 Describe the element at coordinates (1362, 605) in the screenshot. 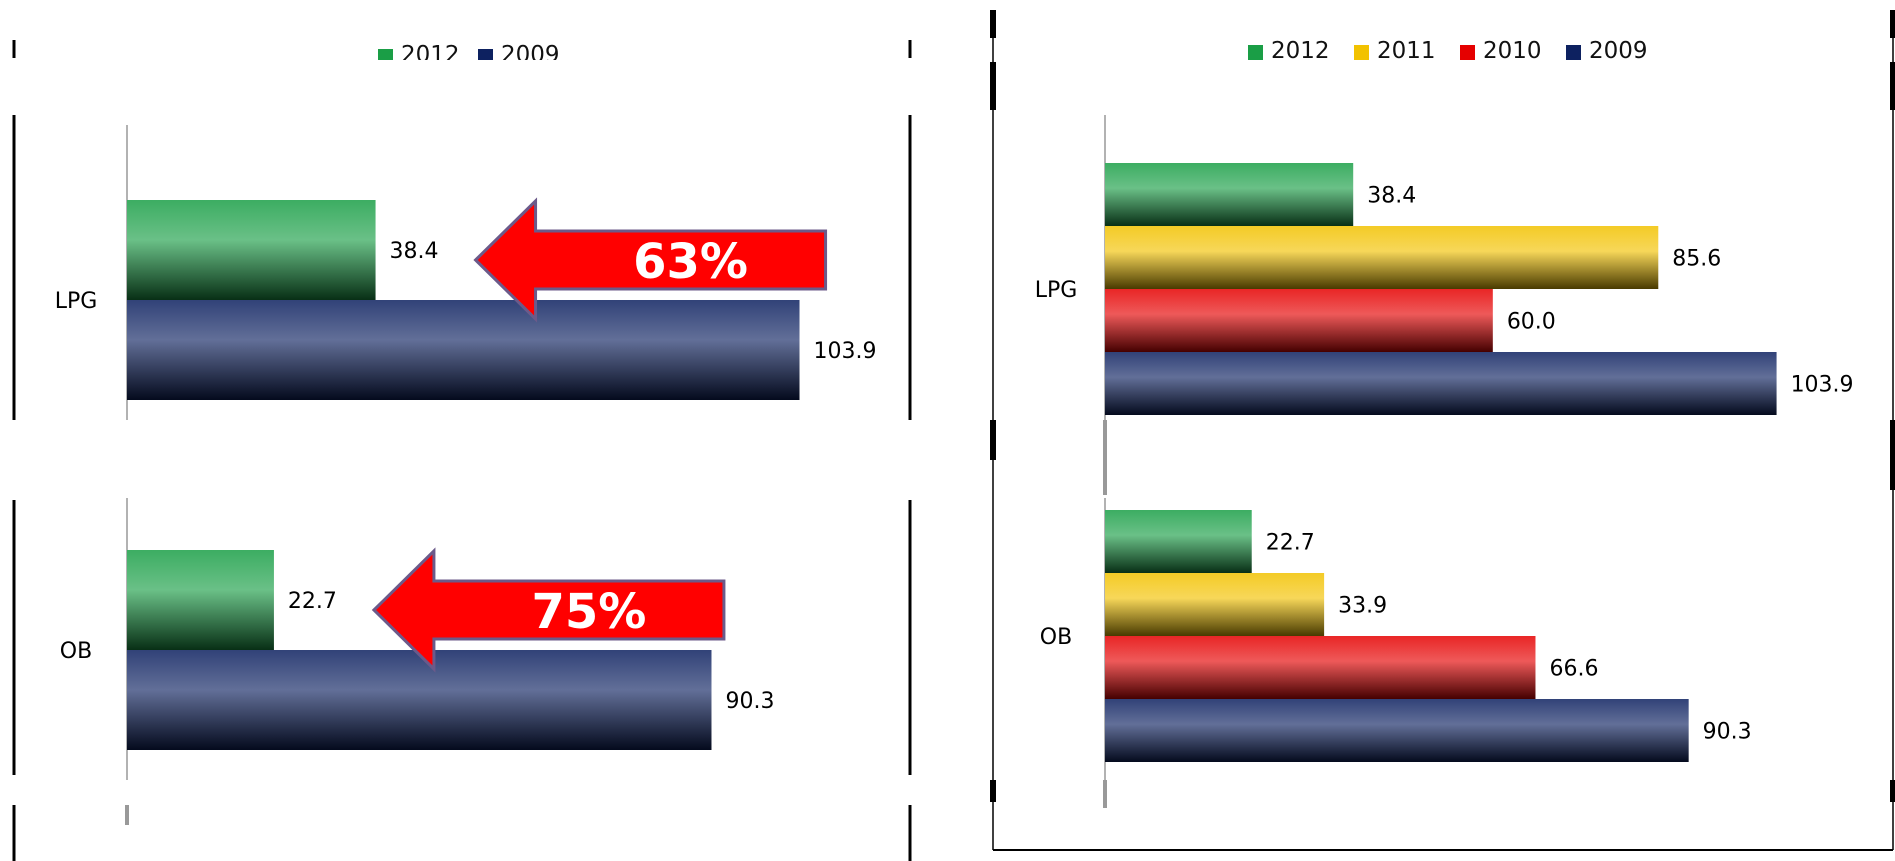

I see `data-label-ob-2011: 33.9` at that location.